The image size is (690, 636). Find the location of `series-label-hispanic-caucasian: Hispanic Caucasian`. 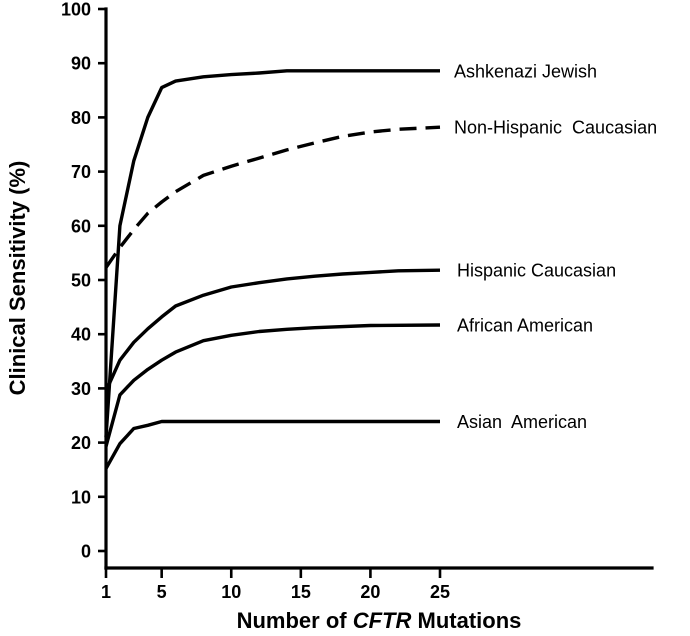

series-label-hispanic-caucasian: Hispanic Caucasian is located at coordinates (536, 271).